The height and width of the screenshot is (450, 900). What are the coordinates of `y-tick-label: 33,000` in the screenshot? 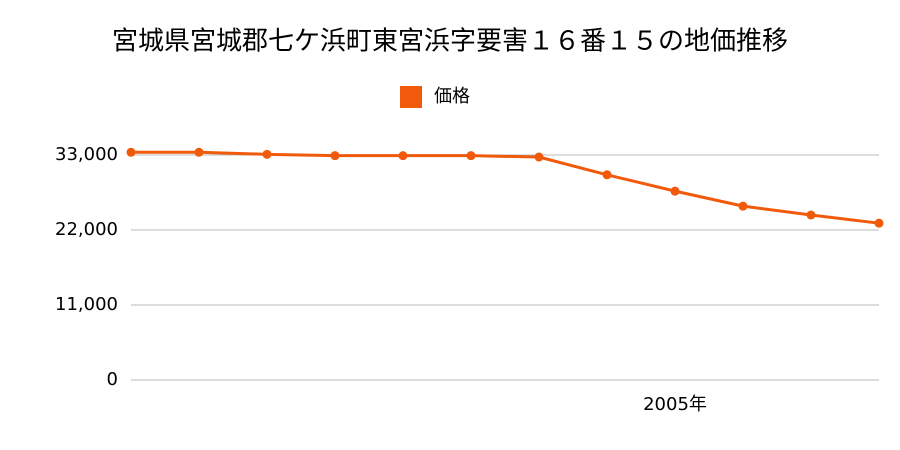 It's located at (86, 154).